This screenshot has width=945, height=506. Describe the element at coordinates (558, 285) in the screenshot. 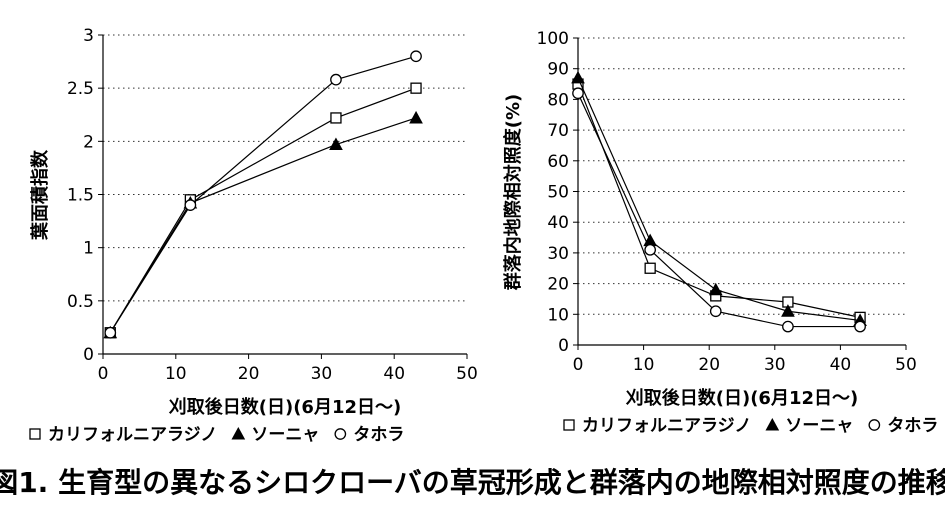

I see `y-tick-label: 20` at that location.